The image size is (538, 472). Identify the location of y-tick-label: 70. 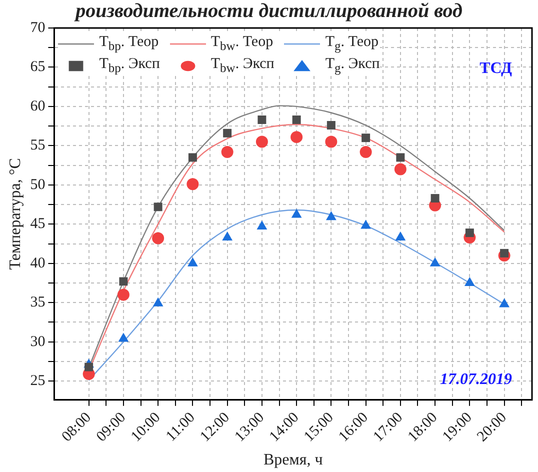
(38, 28).